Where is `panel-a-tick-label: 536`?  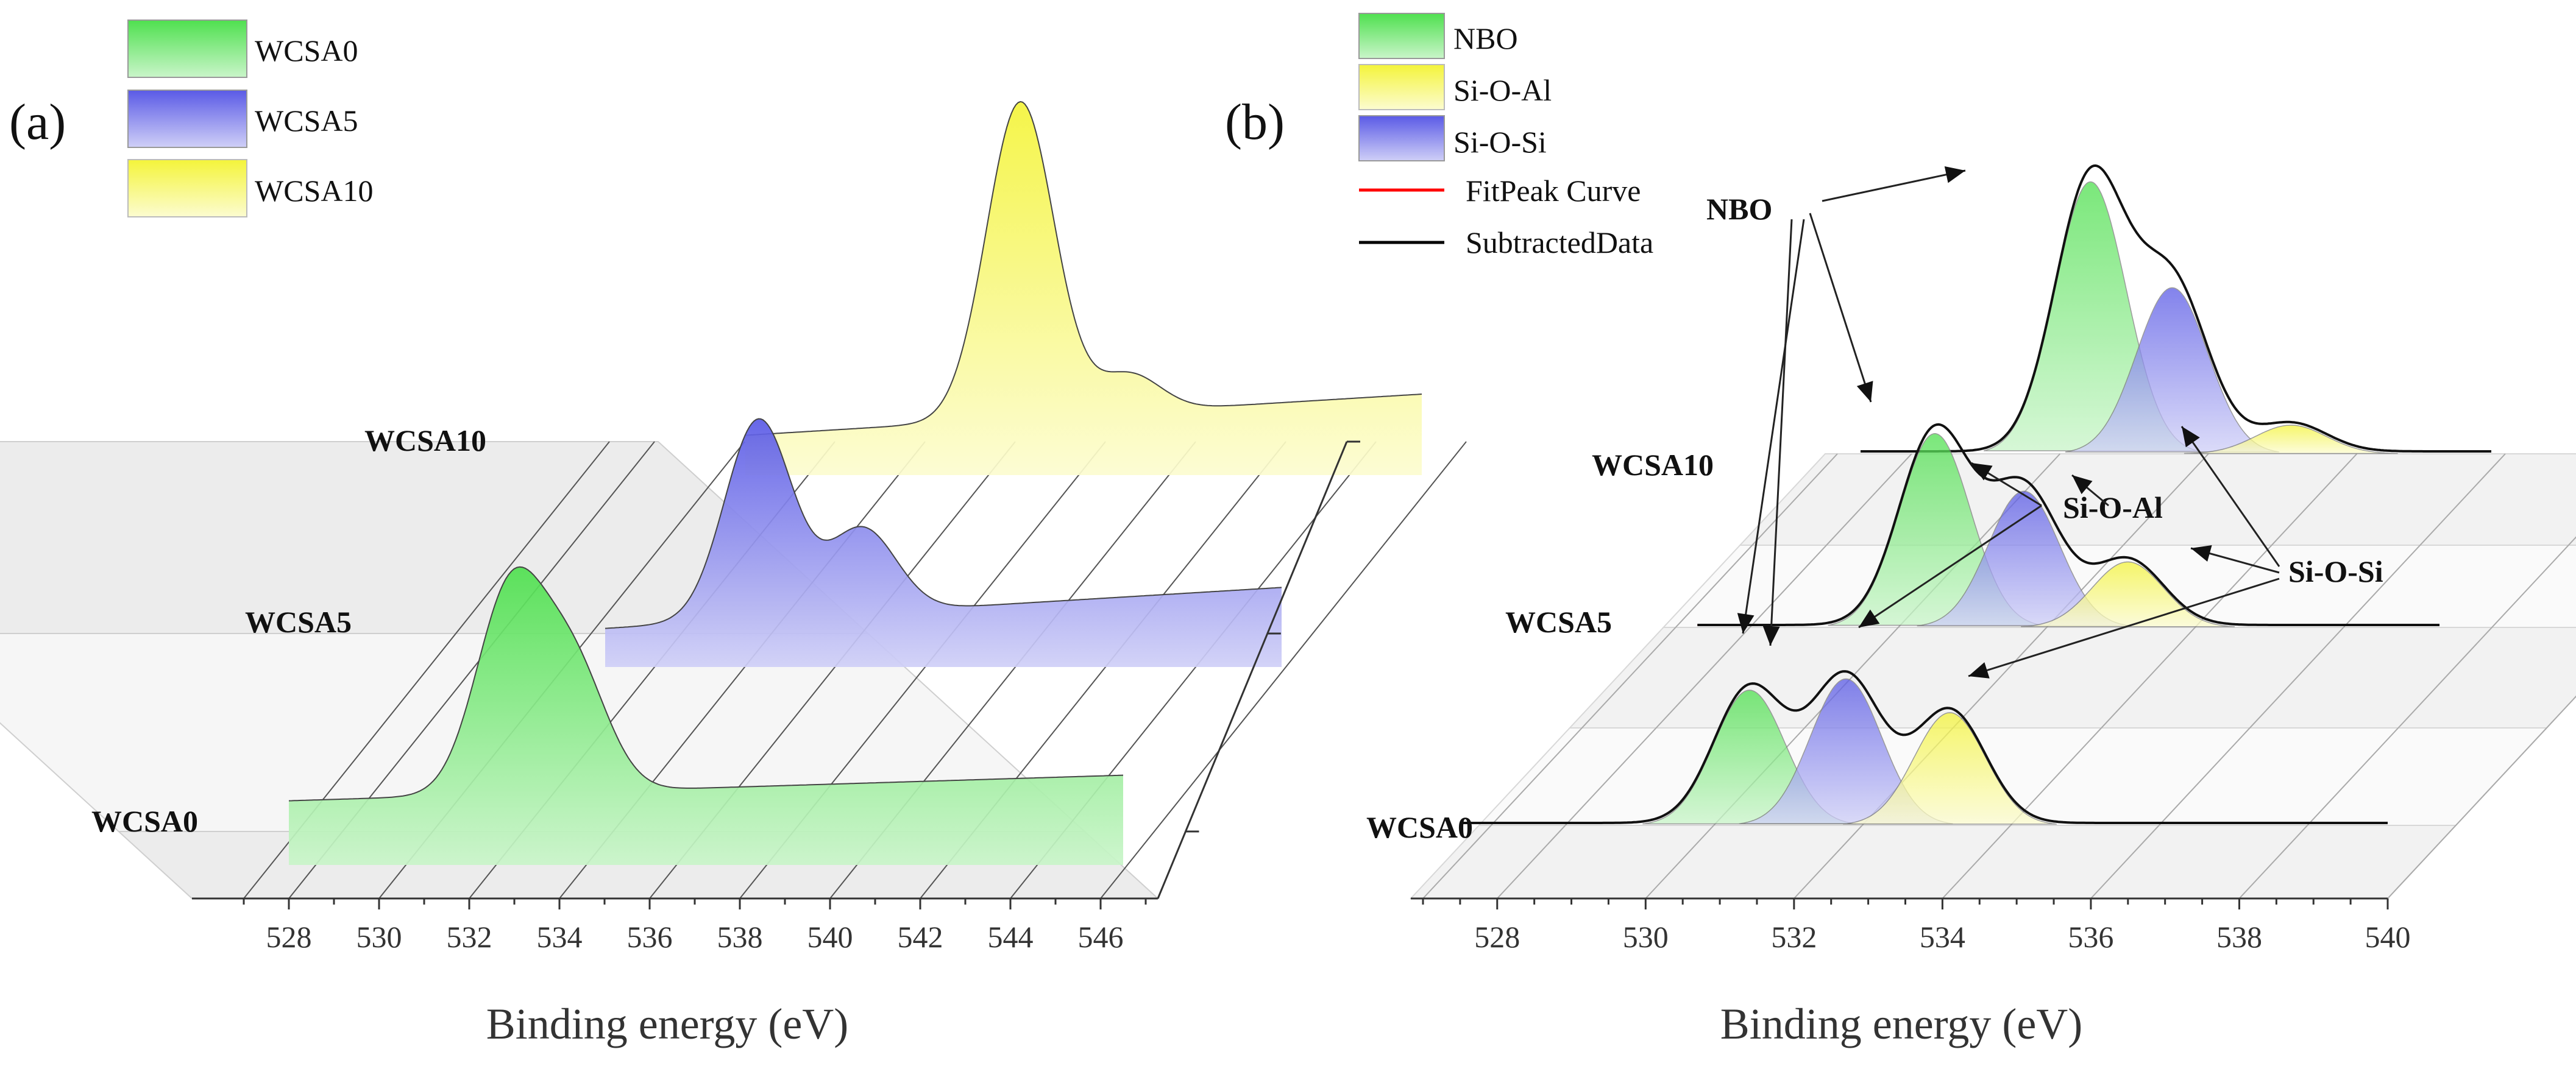 panel-a-tick-label: 536 is located at coordinates (650, 937).